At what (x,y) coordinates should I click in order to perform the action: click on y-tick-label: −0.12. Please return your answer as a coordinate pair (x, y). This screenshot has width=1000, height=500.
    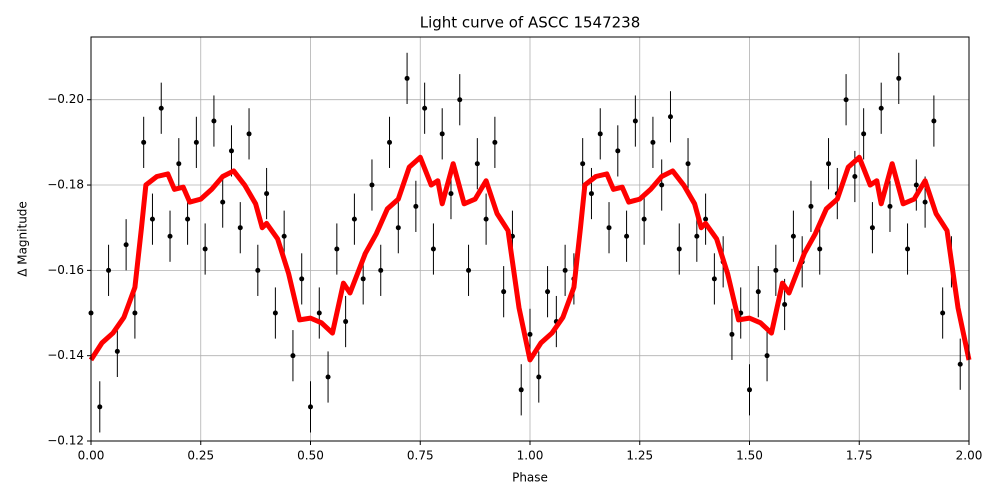
    Looking at the image, I should click on (65, 441).